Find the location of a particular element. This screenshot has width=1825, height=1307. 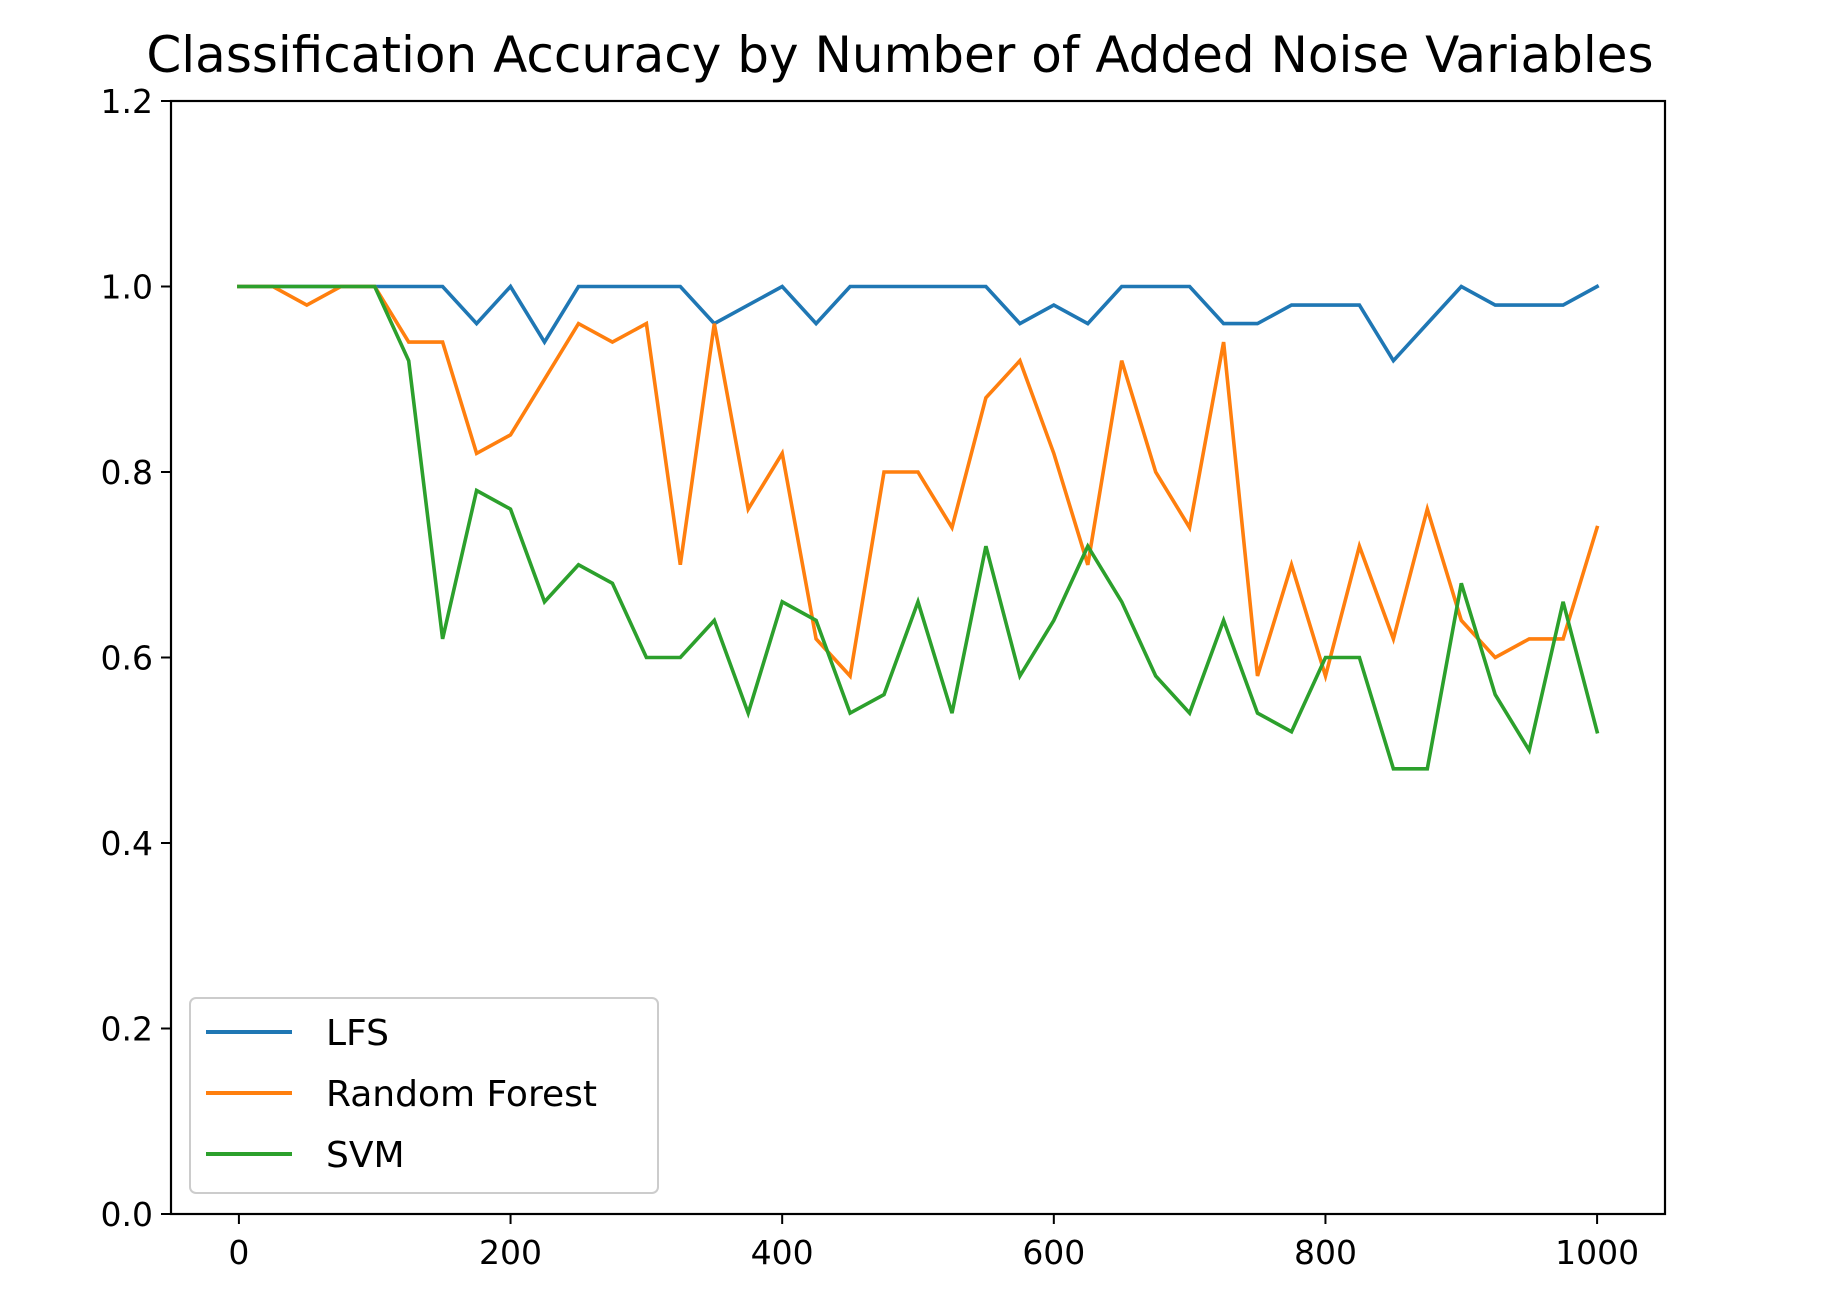

legend-label: Random Forest is located at coordinates (461, 1094).